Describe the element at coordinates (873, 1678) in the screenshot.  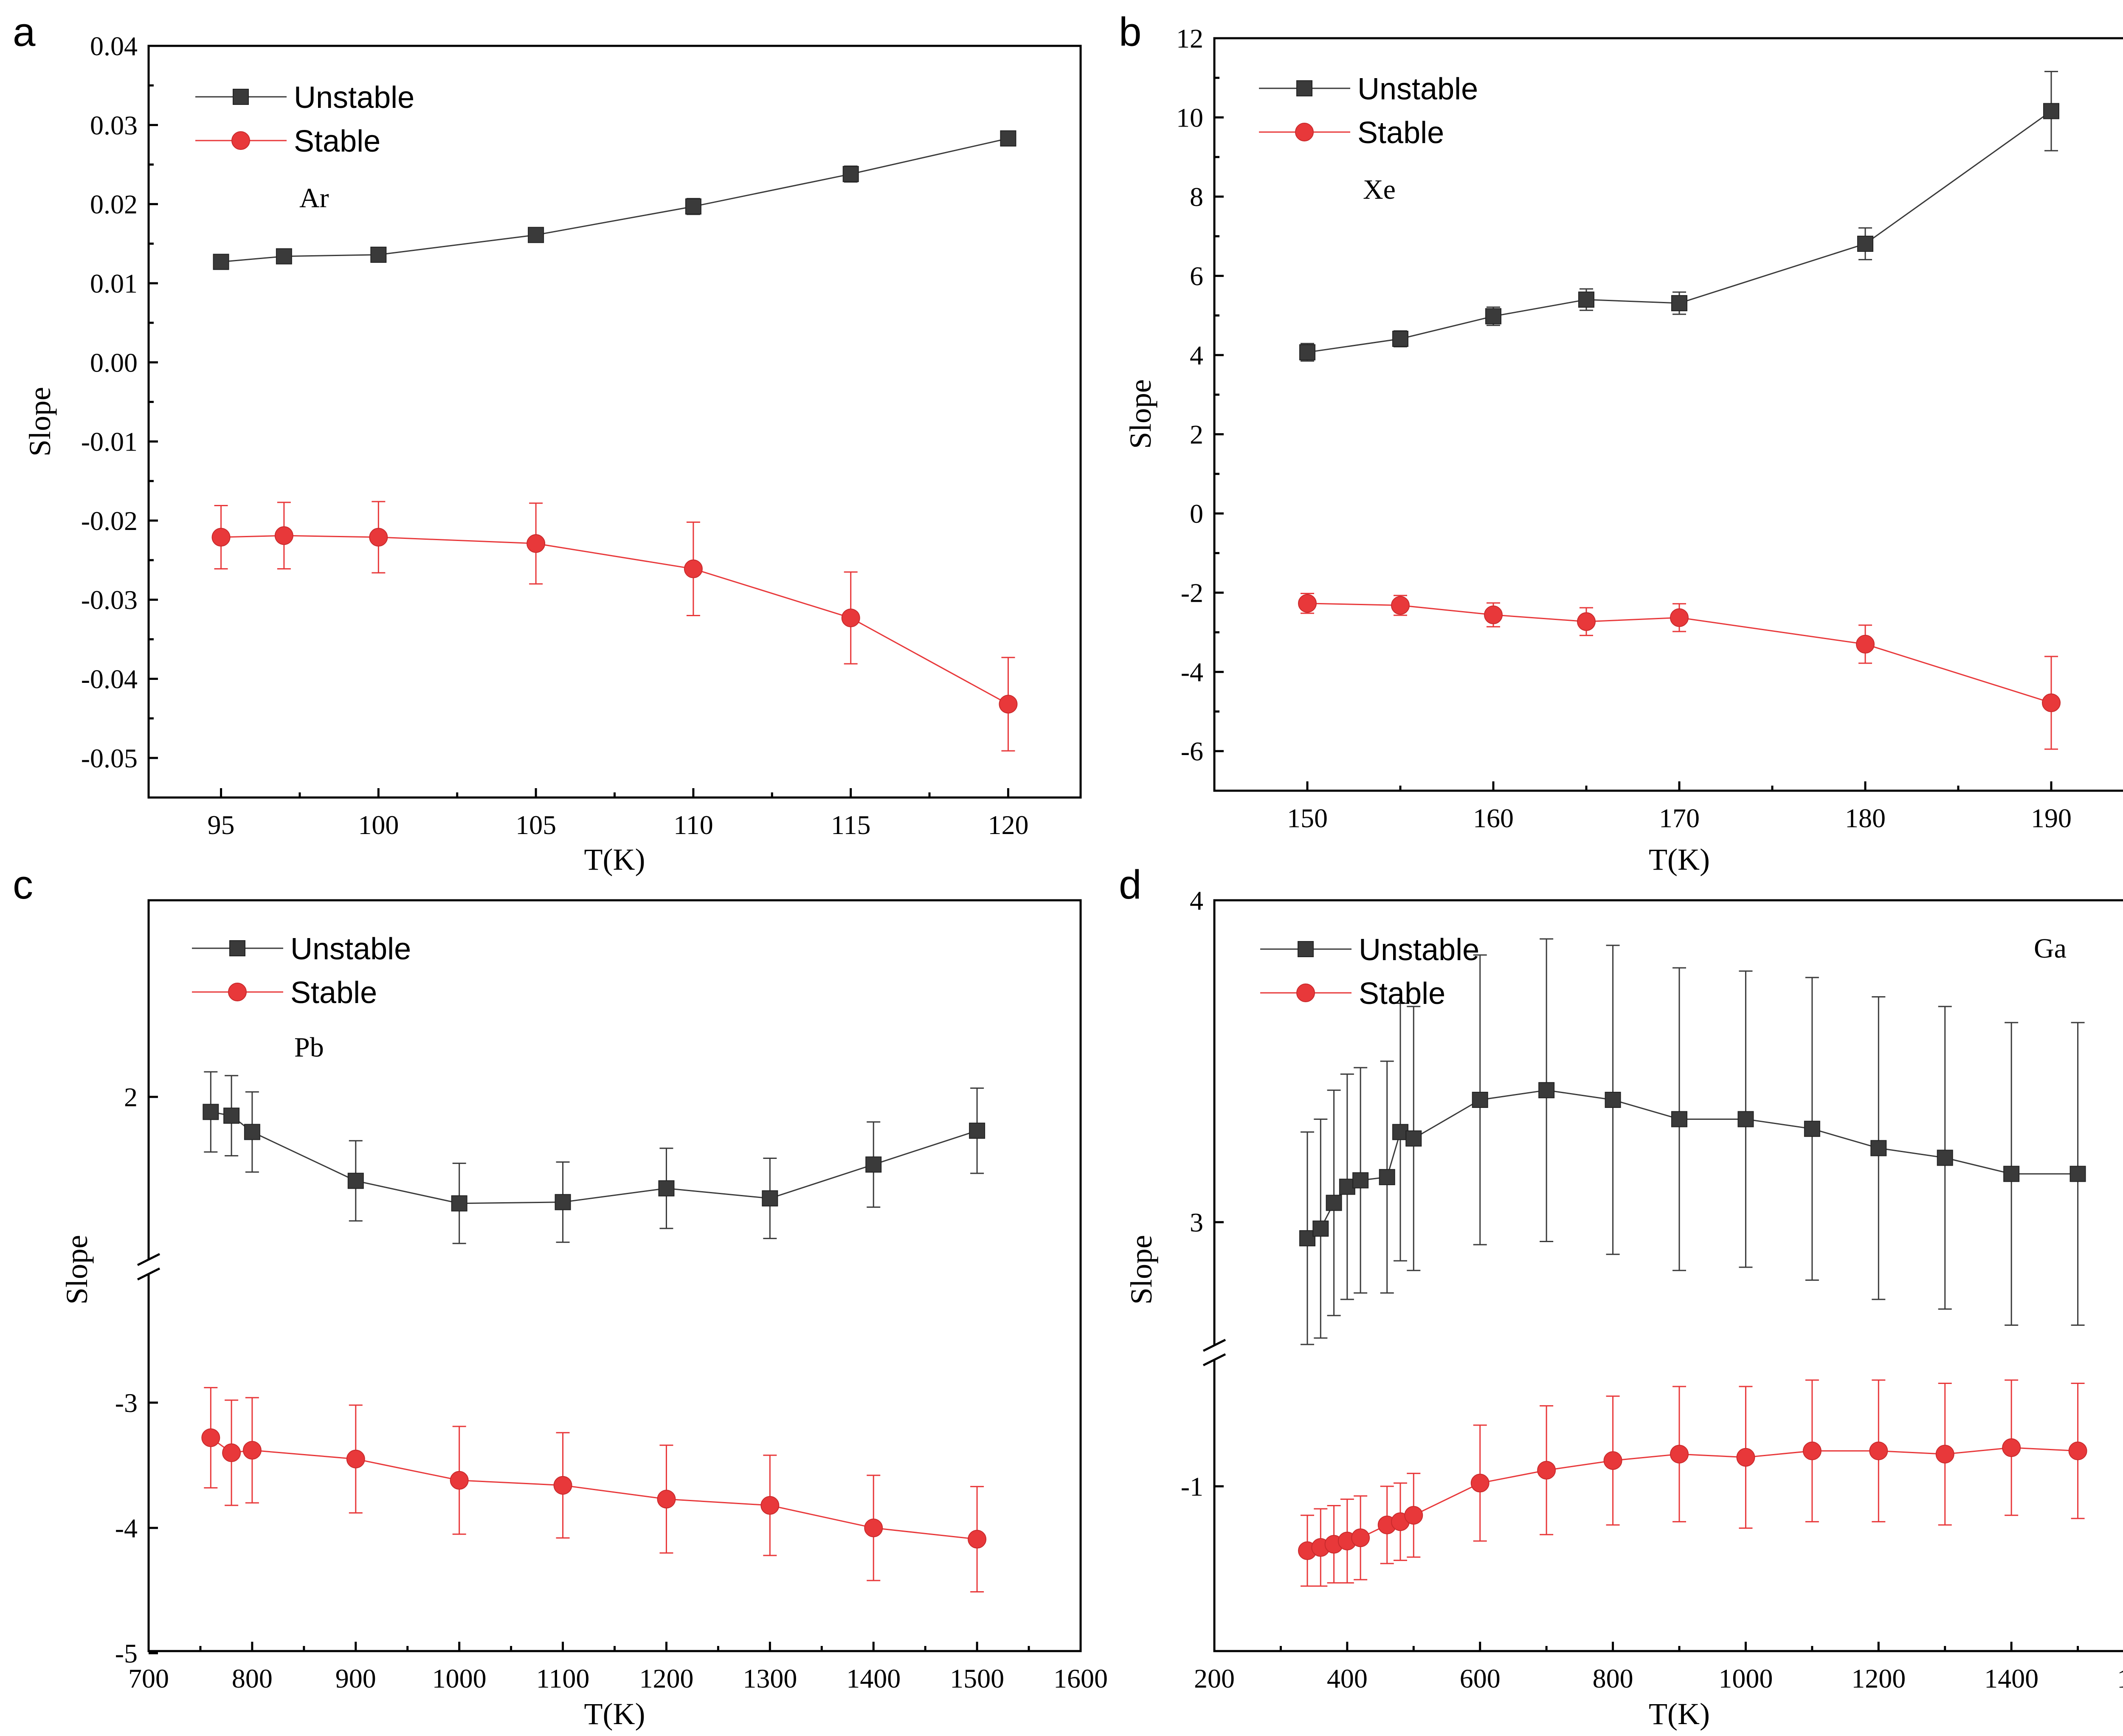
I see `x-tick-label: 1400` at that location.